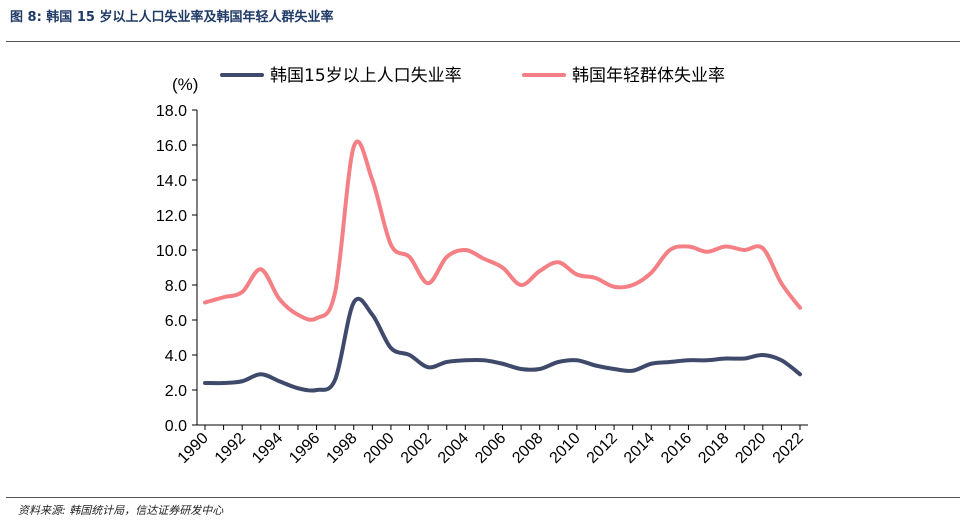 This screenshot has width=966, height=523. Describe the element at coordinates (483, 41) in the screenshot. I see `top-divider` at that location.